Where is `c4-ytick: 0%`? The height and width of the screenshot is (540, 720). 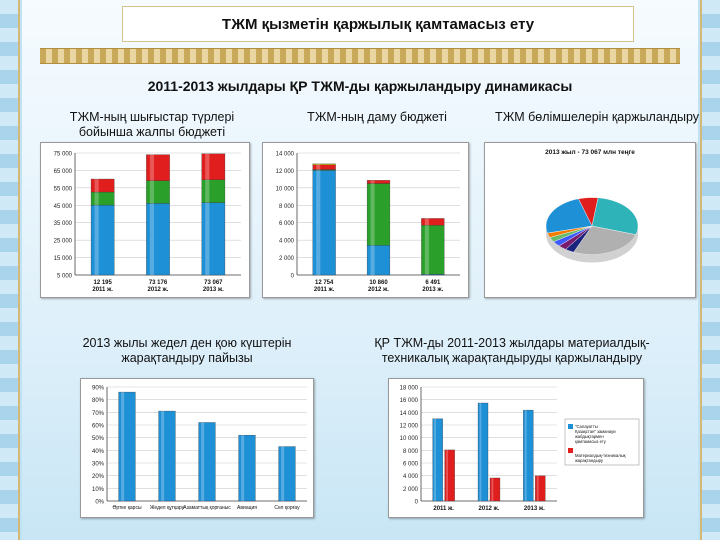
c4-ytick: 0% is located at coordinates (99, 503).